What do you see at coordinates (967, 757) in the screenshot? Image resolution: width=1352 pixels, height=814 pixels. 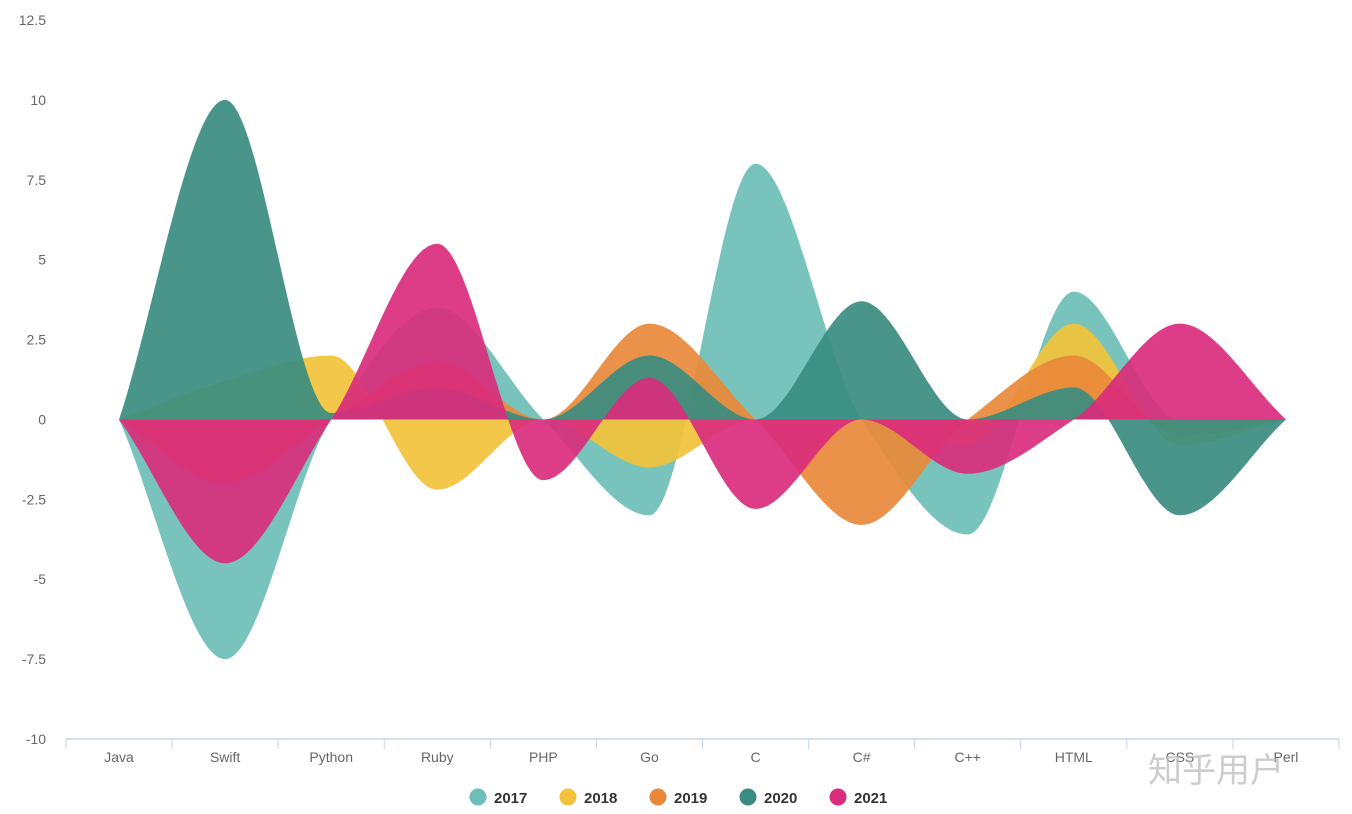 I see `x-tick-label: C++` at bounding box center [967, 757].